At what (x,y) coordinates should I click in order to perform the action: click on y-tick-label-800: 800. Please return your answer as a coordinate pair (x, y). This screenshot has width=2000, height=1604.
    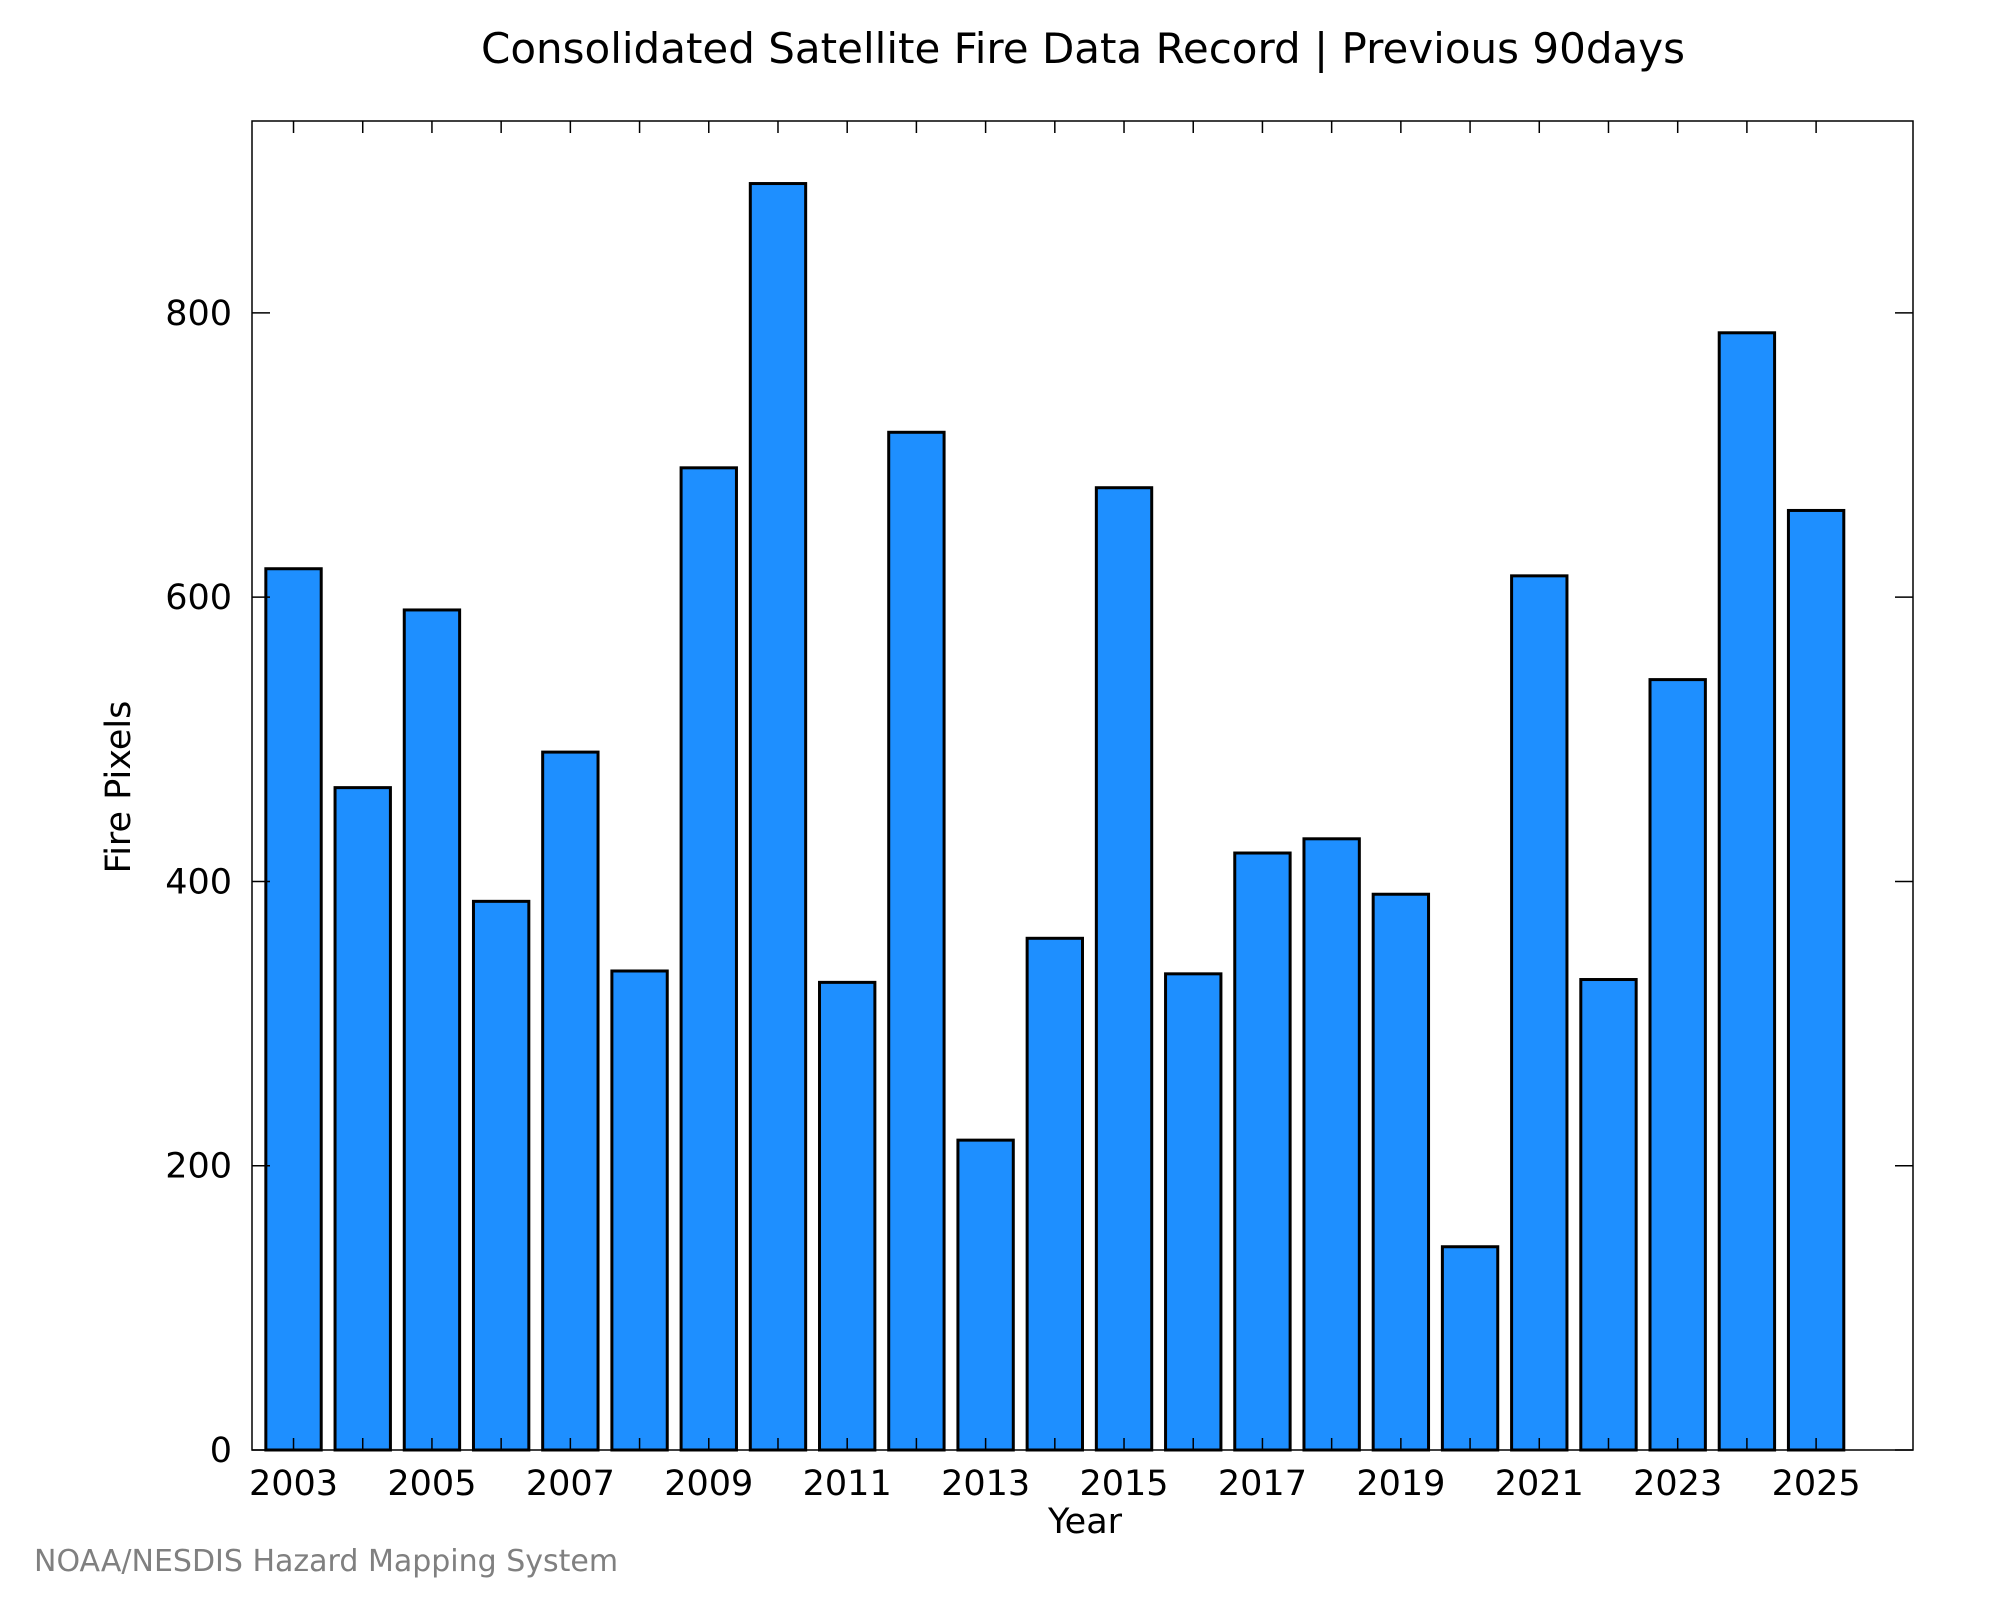
    Looking at the image, I should click on (198, 314).